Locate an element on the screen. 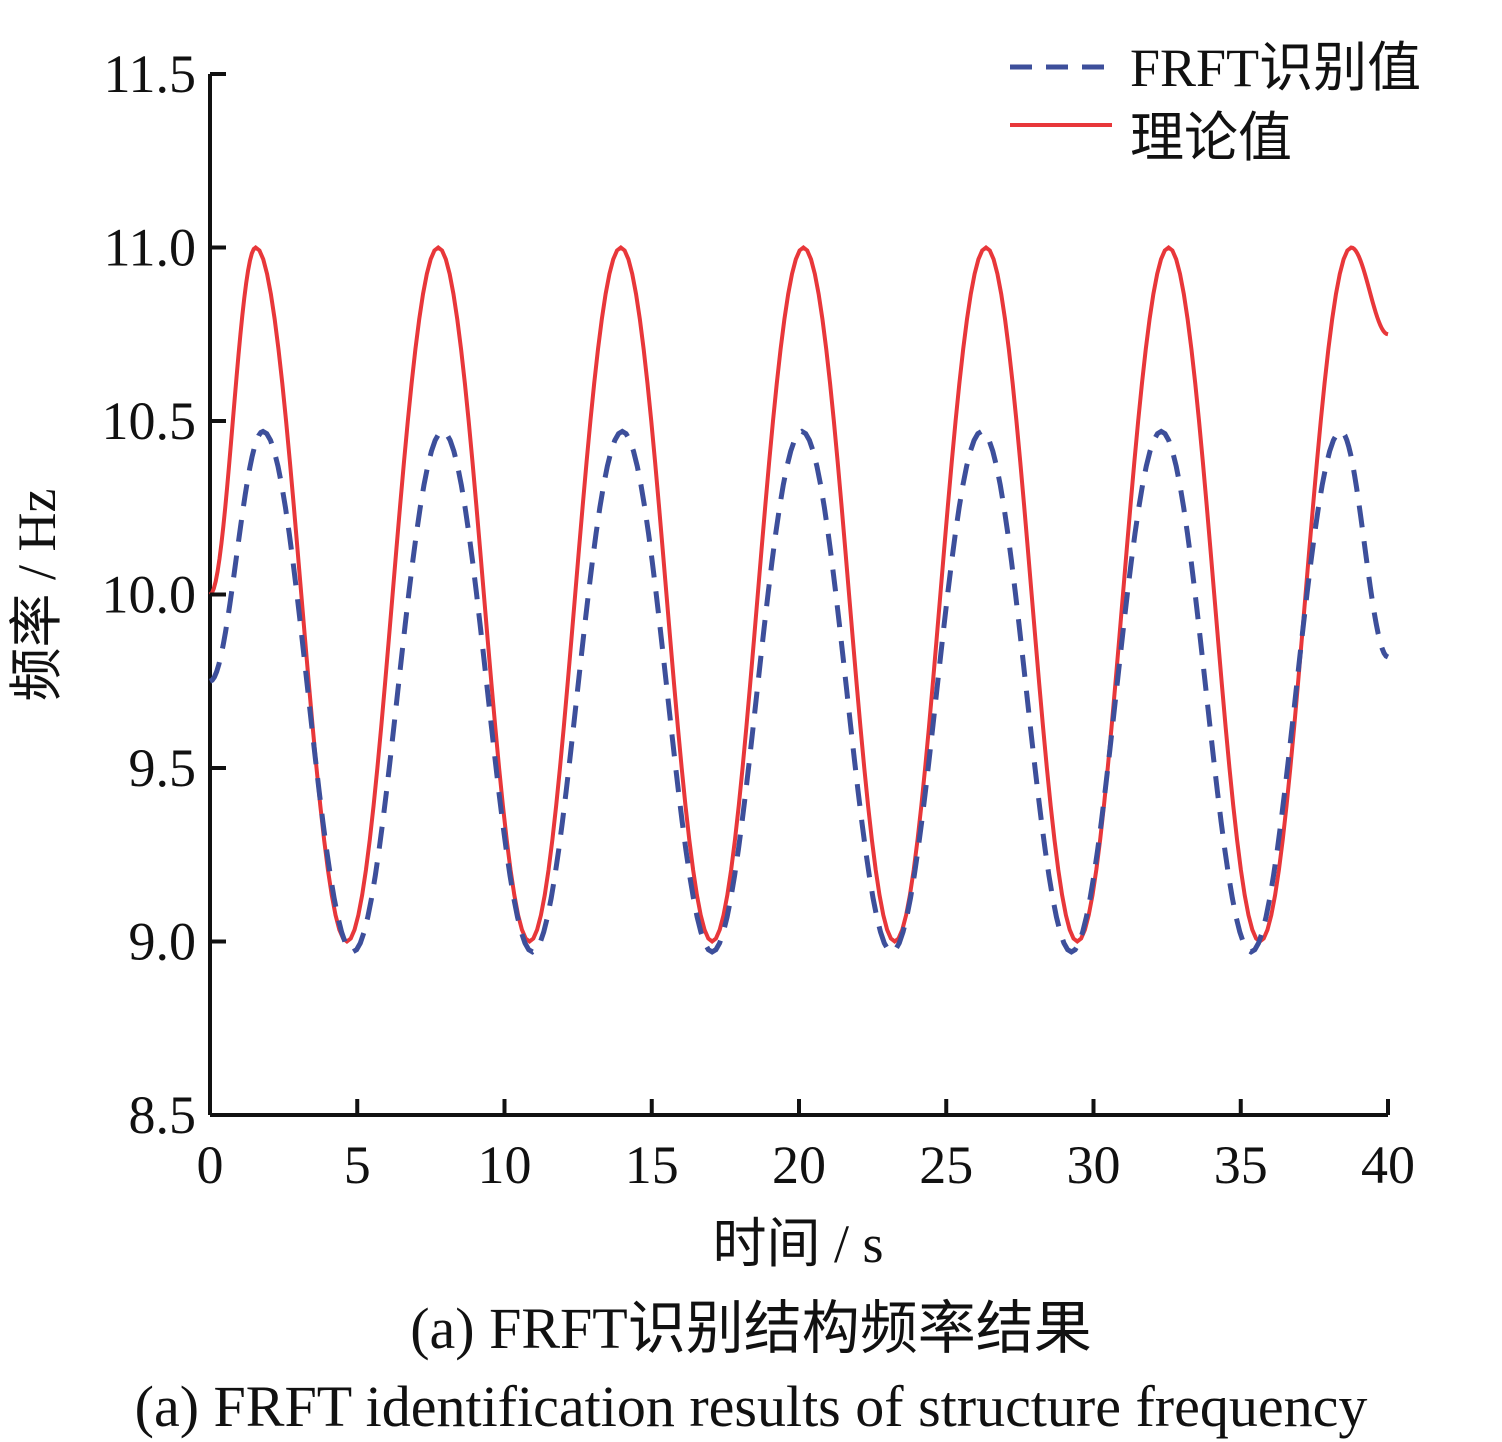 The width and height of the screenshot is (1502, 1442). y-tick-label: 9.5 is located at coordinates (163, 768).